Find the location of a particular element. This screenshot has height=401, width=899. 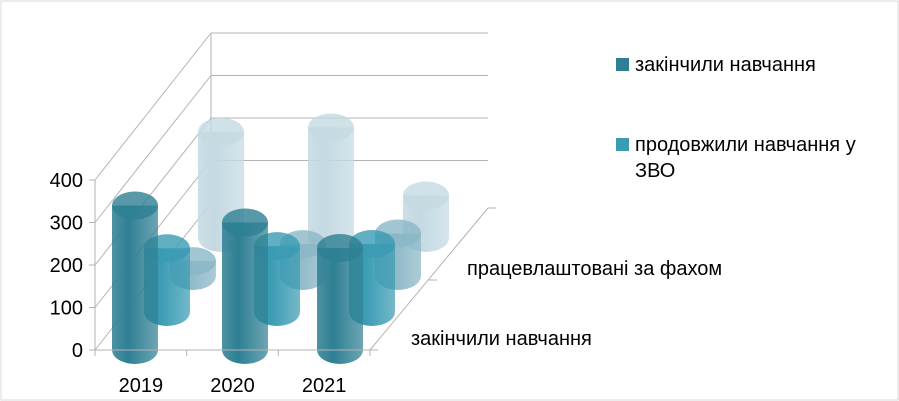

y-tick-label: 0 is located at coordinates (77, 351).